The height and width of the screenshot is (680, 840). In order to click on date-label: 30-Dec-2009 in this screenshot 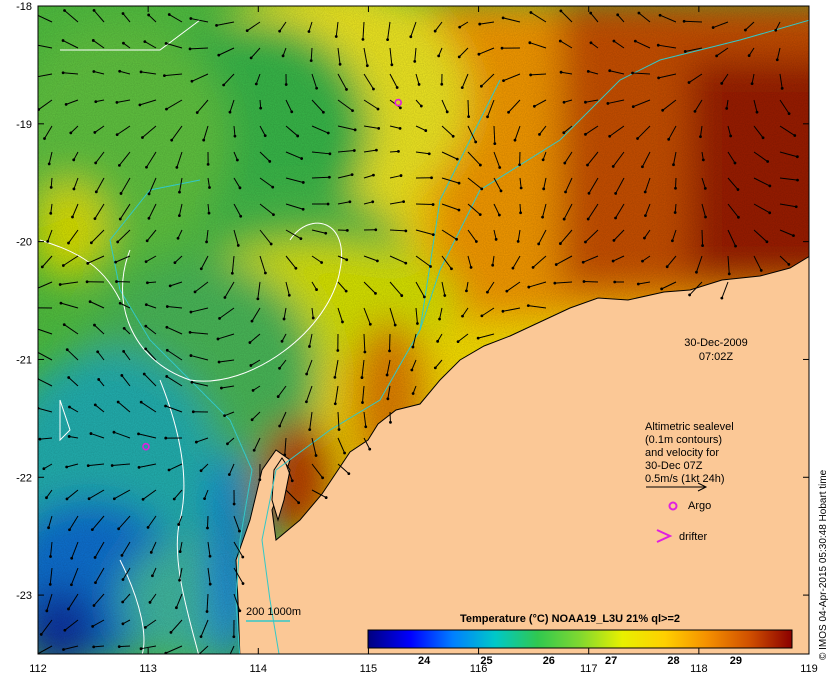, I will do `click(716, 343)`.